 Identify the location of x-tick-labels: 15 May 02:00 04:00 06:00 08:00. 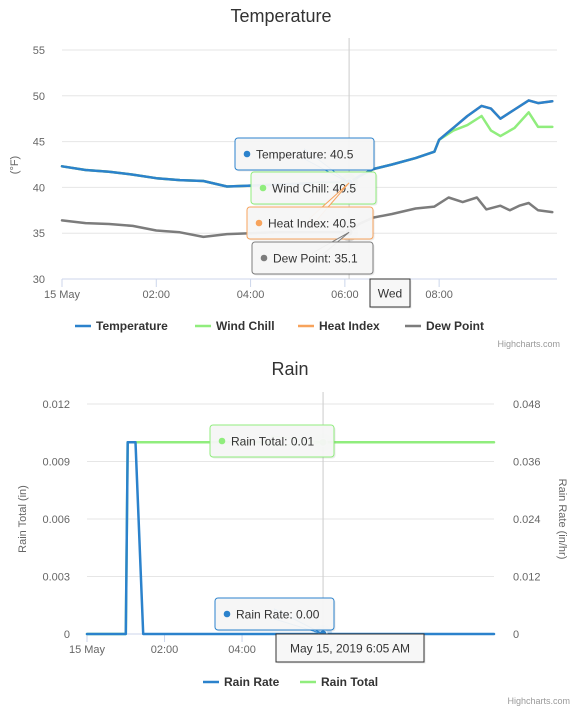
(248, 295).